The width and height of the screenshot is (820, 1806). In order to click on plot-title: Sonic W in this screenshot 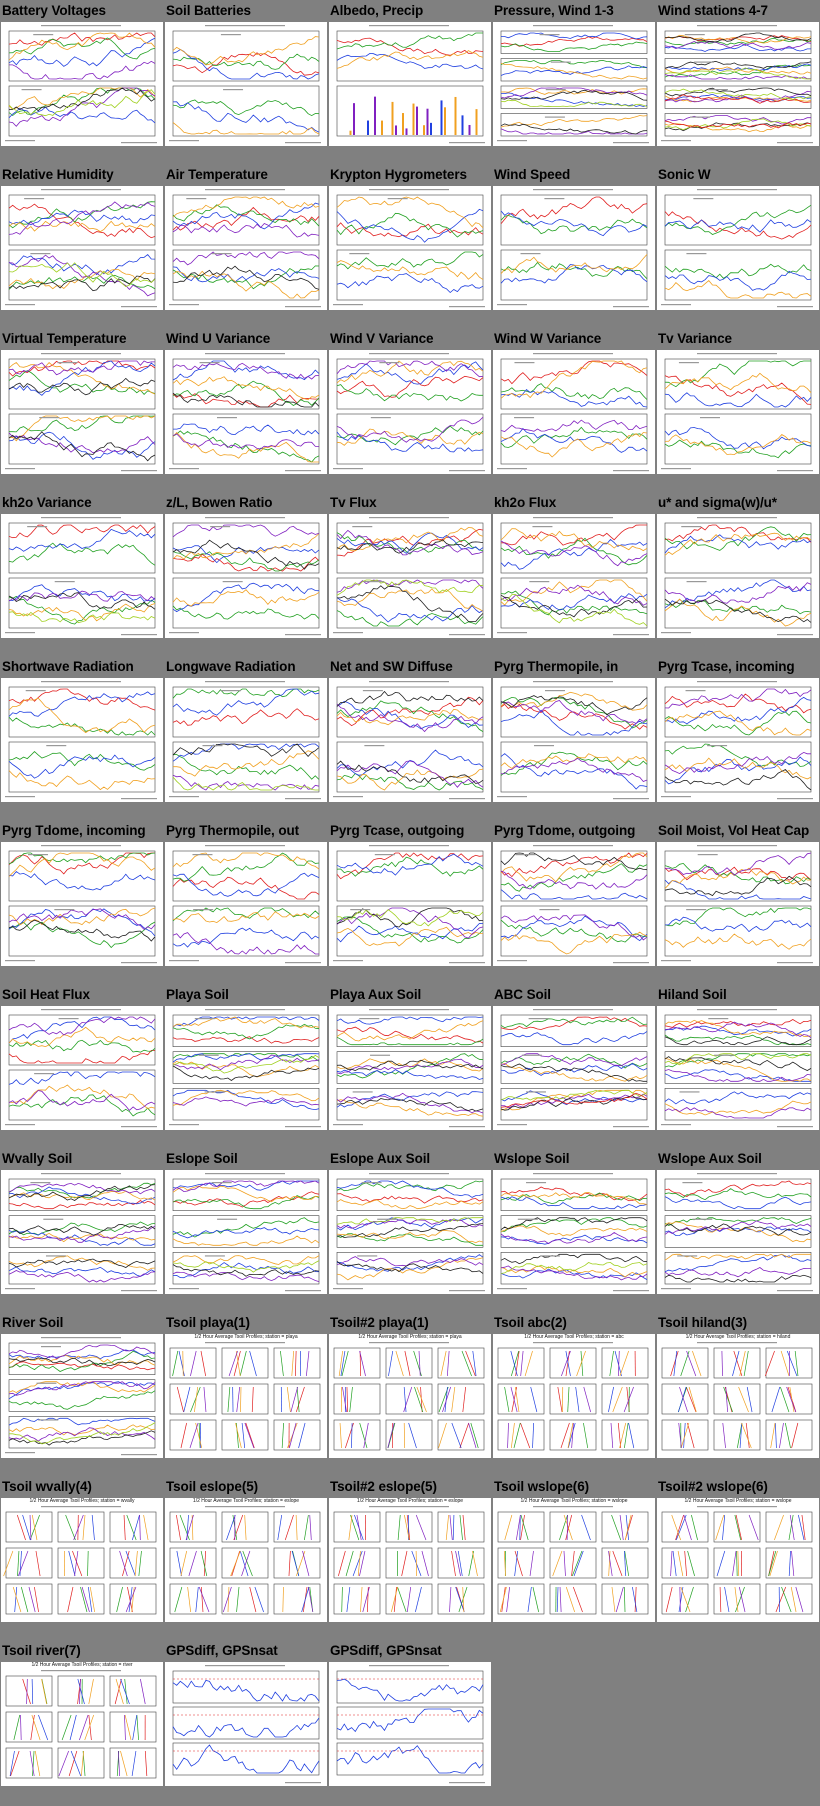, I will do `click(739, 175)`.